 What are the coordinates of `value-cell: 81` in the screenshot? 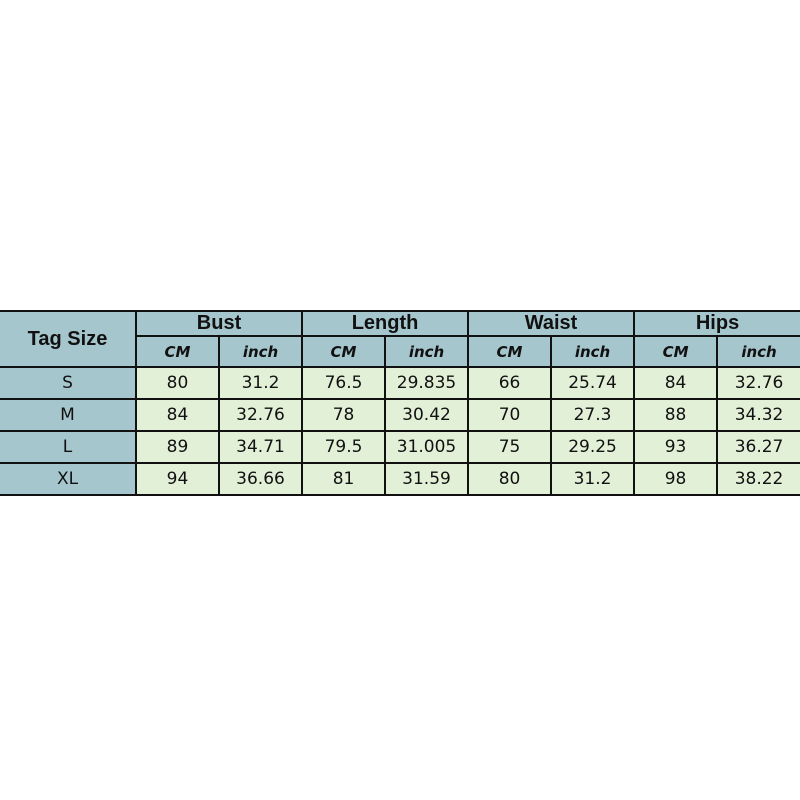 It's located at (344, 479).